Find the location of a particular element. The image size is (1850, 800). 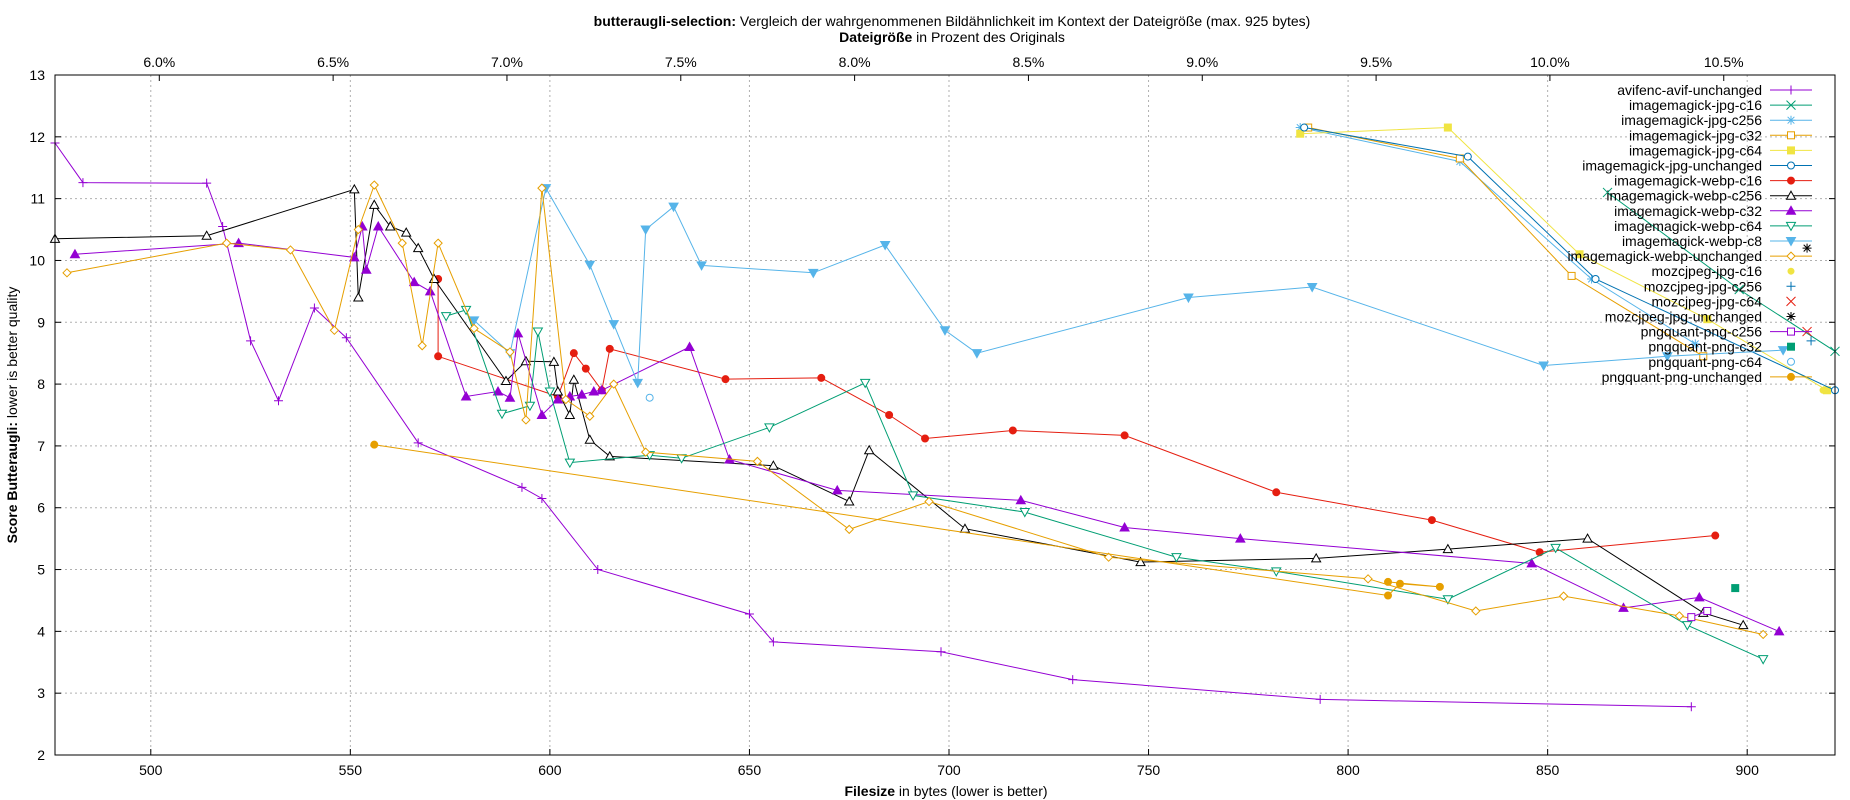

series-line-imagemagick-jpg-c256 is located at coordinates (1498, 236).